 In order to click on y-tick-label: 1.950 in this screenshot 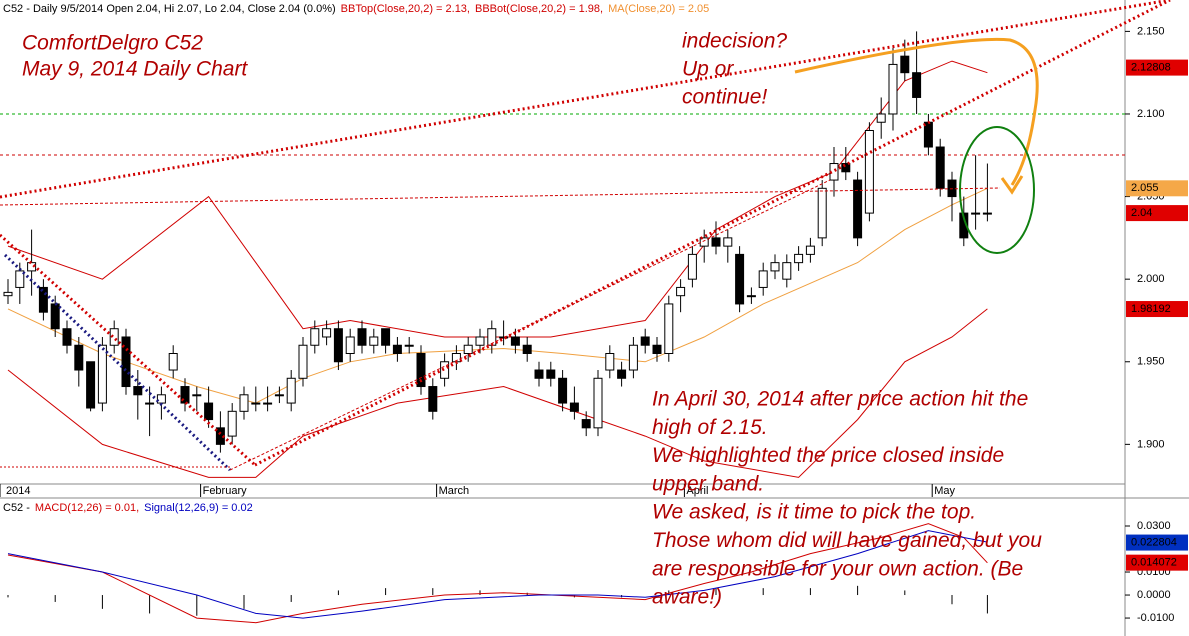, I will do `click(1151, 362)`.